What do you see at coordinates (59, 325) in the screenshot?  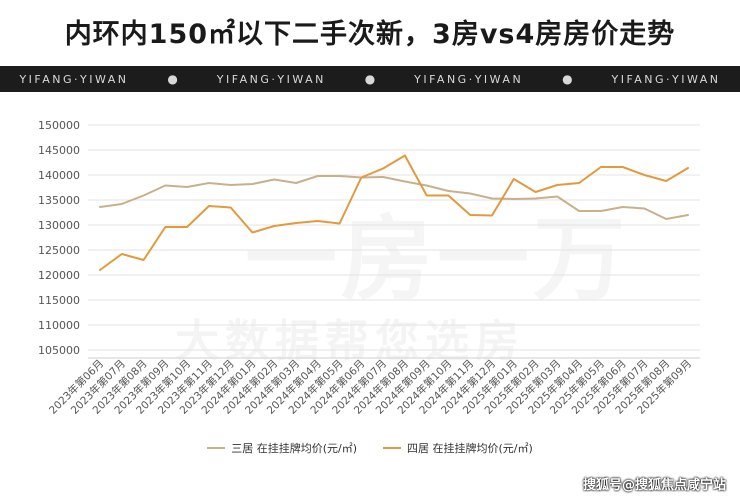 I see `y-tick-label: 110000` at bounding box center [59, 325].